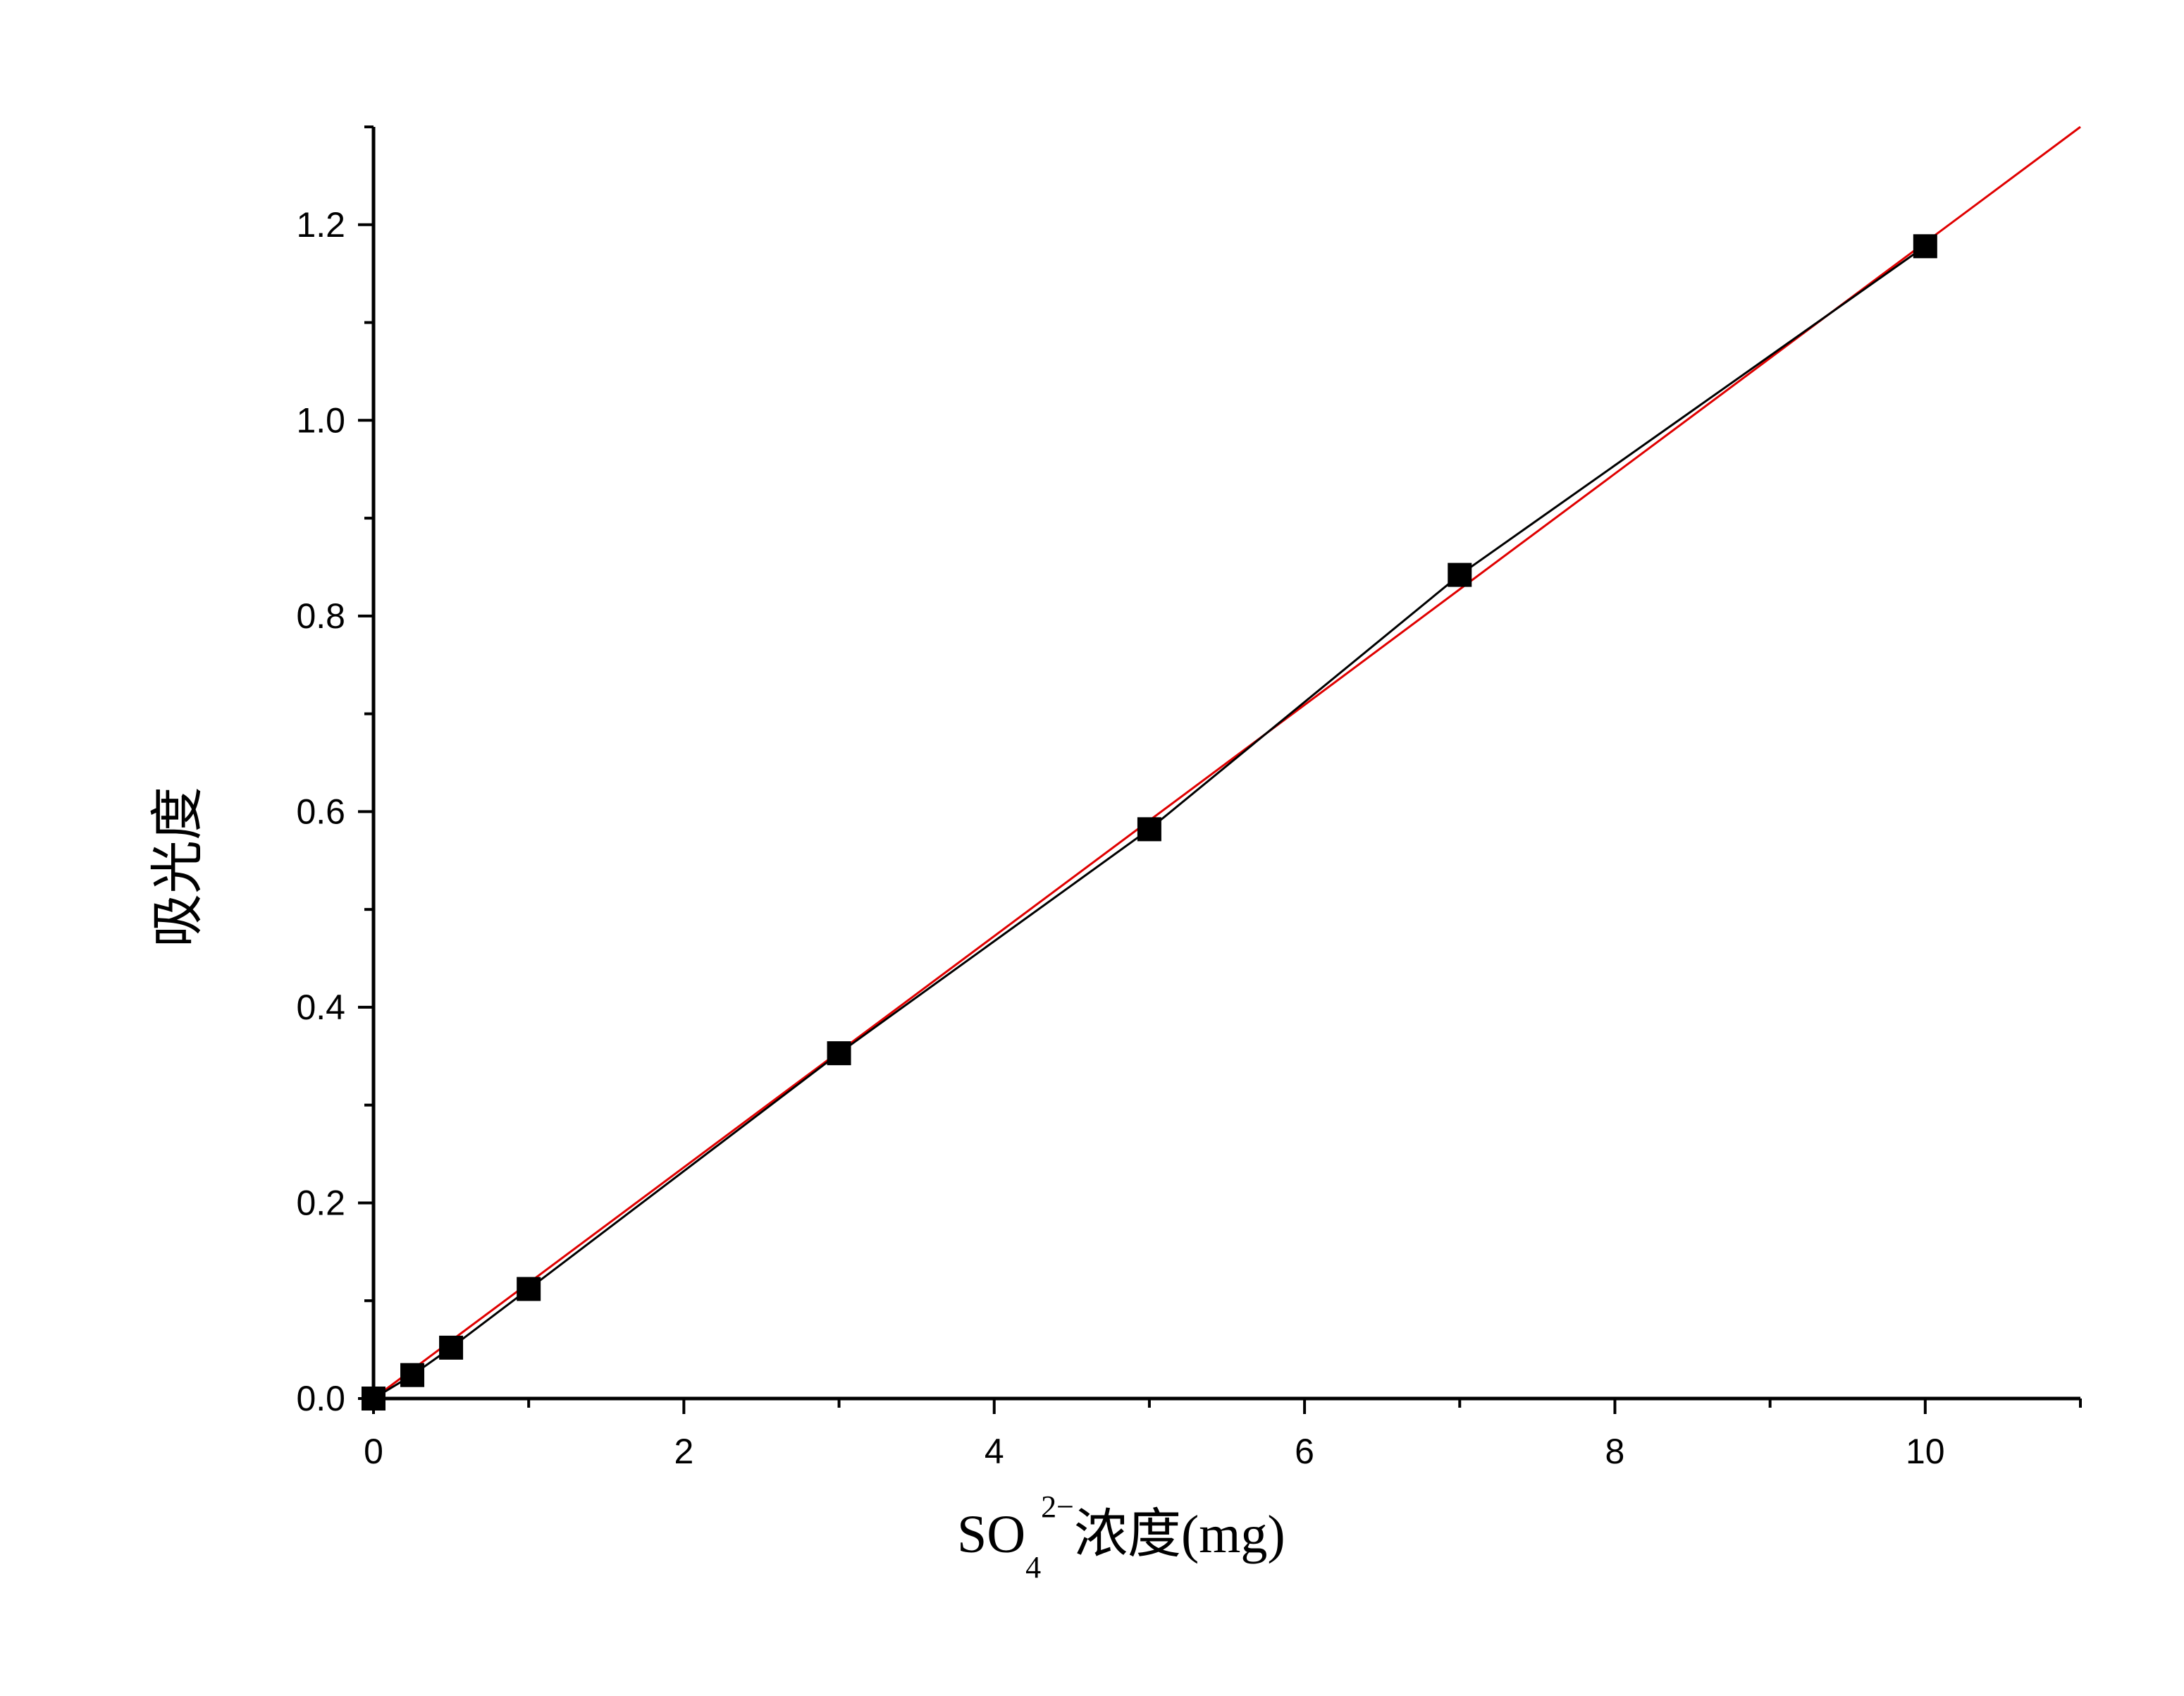 This screenshot has width=2184, height=1696. Describe the element at coordinates (1223, 1435) in the screenshot. I see `x-axis-ticks: 0 2 4 6 8 10` at that location.